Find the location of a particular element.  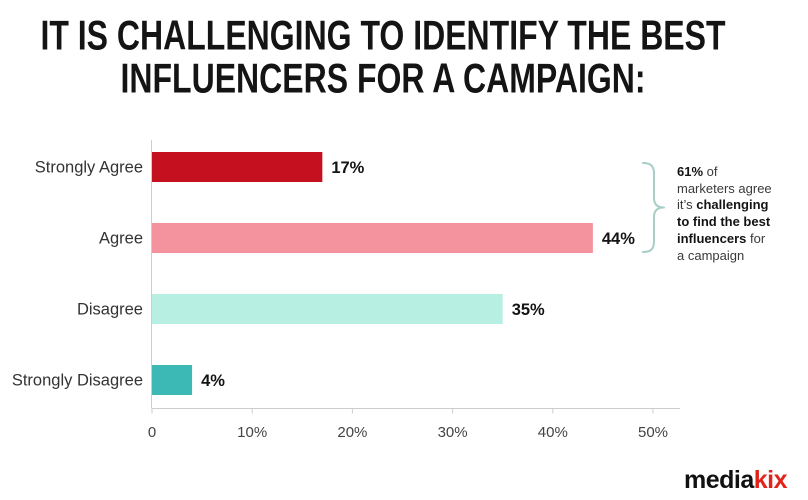

value-label: 44% is located at coordinates (618, 239).